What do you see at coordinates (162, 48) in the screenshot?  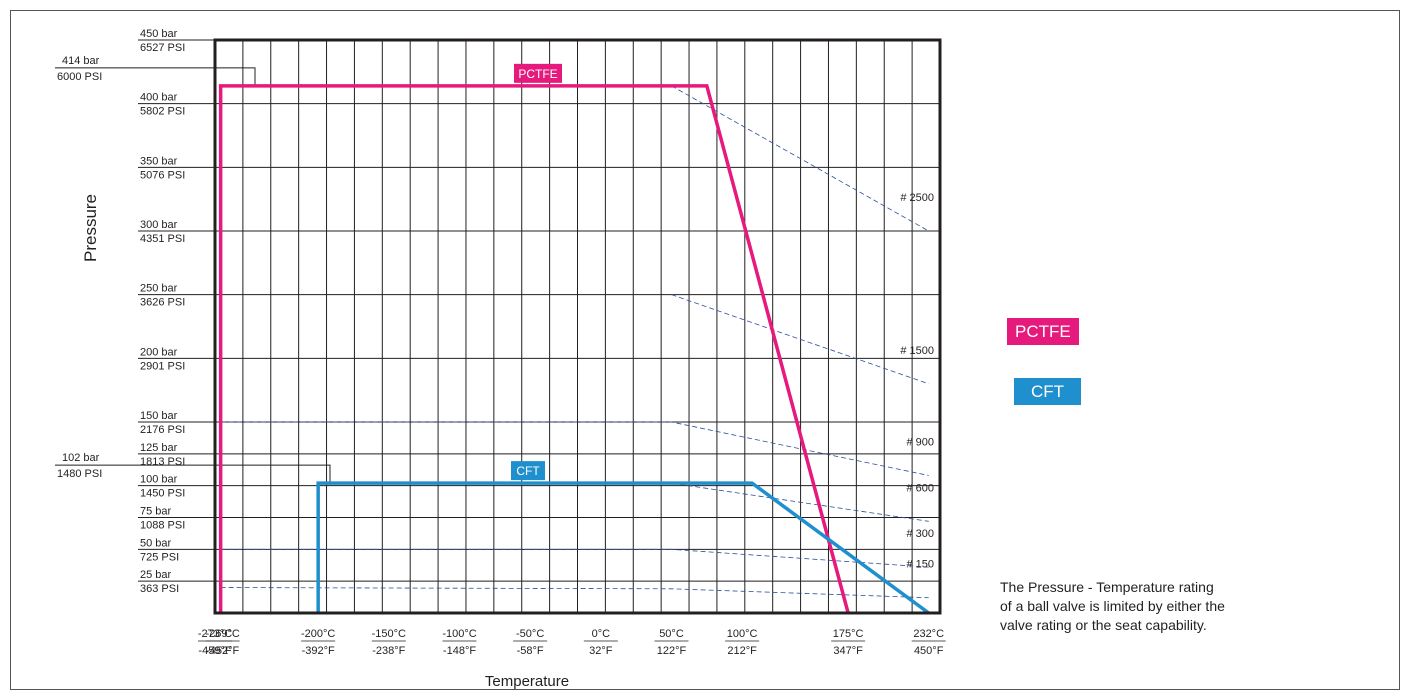 I see `y-tick-label-psi: 6527 PSI` at bounding box center [162, 48].